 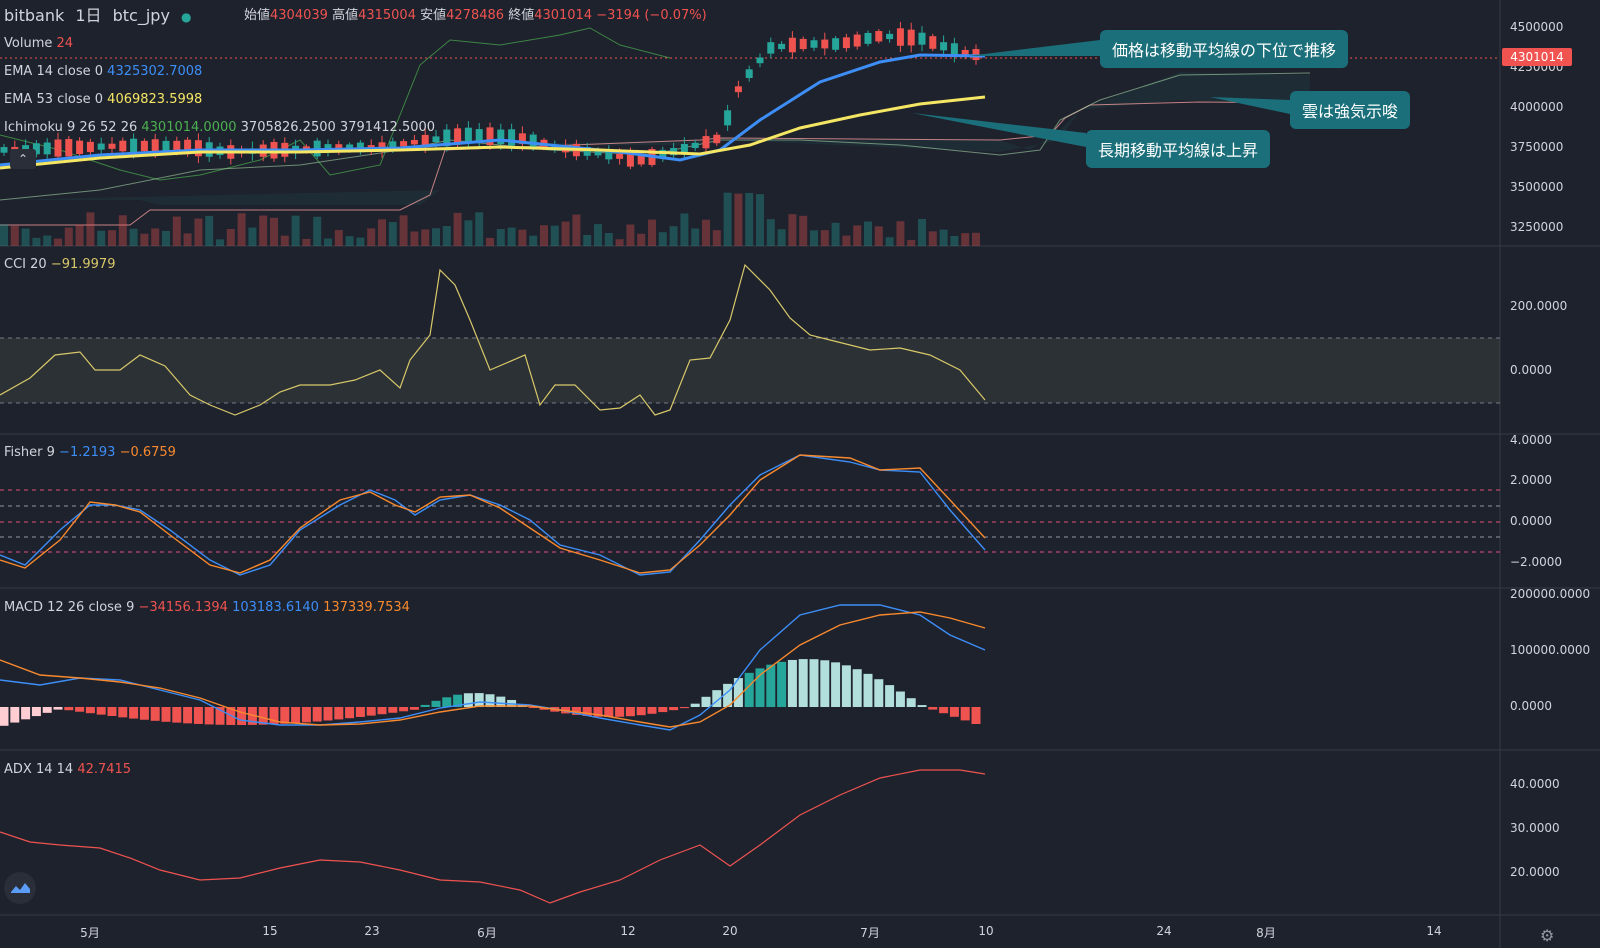 What do you see at coordinates (141, 15) in the screenshot?
I see `symbol-name: btc_jpy` at bounding box center [141, 15].